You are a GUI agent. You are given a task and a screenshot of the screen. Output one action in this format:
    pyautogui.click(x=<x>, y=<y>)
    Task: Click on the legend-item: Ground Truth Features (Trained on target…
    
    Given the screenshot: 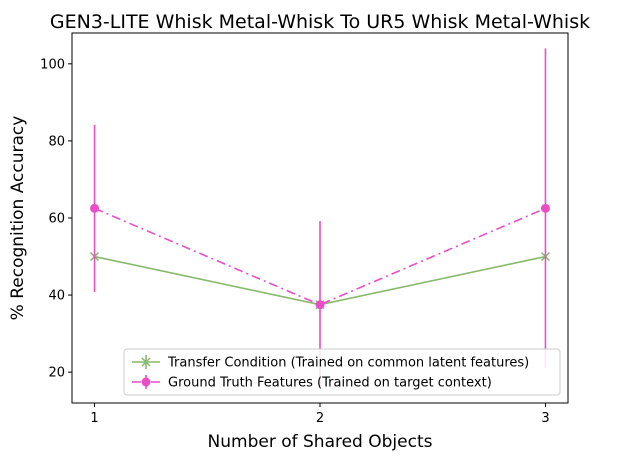 What is the action you would take?
    pyautogui.click(x=312, y=383)
    